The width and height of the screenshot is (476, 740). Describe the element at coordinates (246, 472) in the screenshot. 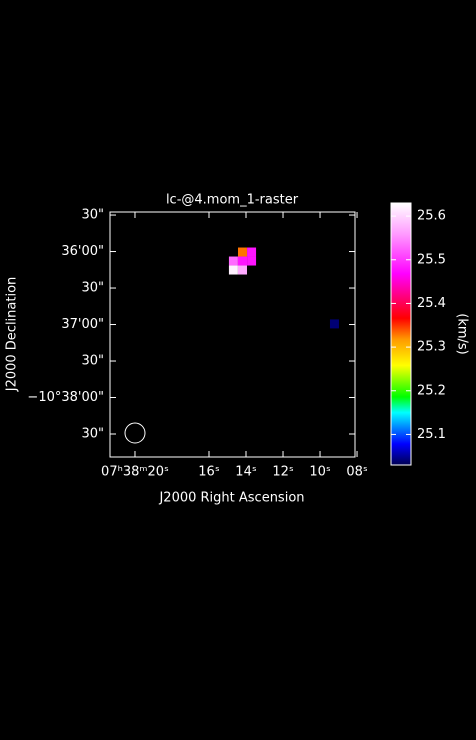

I see `x-tick-label: 14ˢ` at that location.